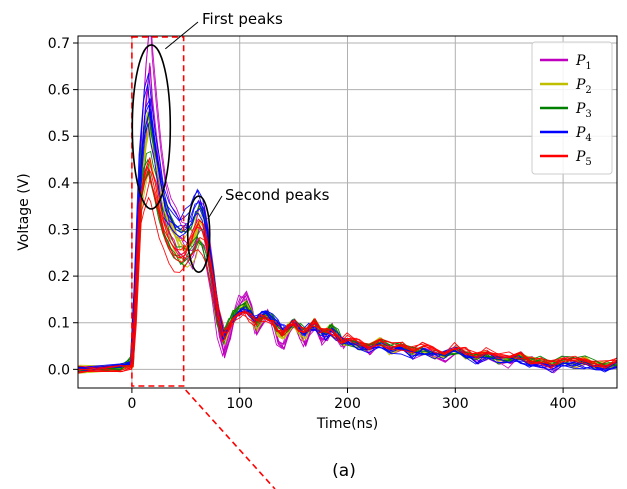 Image resolution: width=627 pixels, height=489 pixels. I want to click on x-tick-label: 200, so click(347, 404).